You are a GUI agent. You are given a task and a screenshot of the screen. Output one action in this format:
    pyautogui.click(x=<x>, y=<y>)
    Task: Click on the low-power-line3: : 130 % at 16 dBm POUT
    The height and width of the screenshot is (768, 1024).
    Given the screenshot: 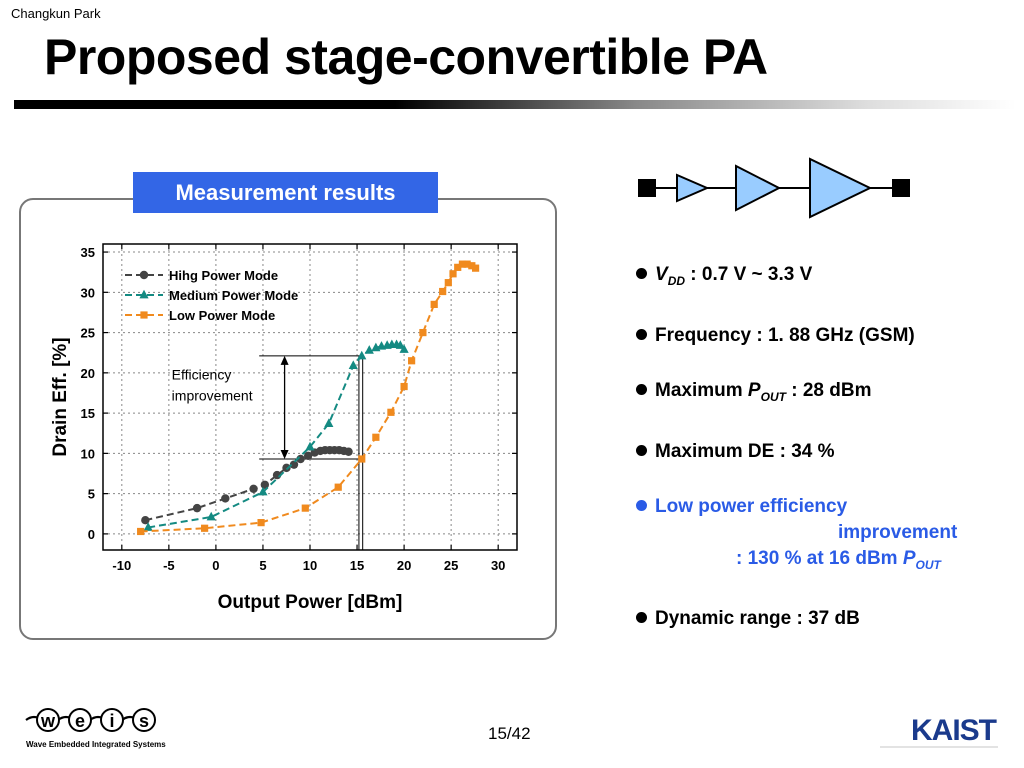 What is the action you would take?
    pyautogui.click(x=826, y=562)
    